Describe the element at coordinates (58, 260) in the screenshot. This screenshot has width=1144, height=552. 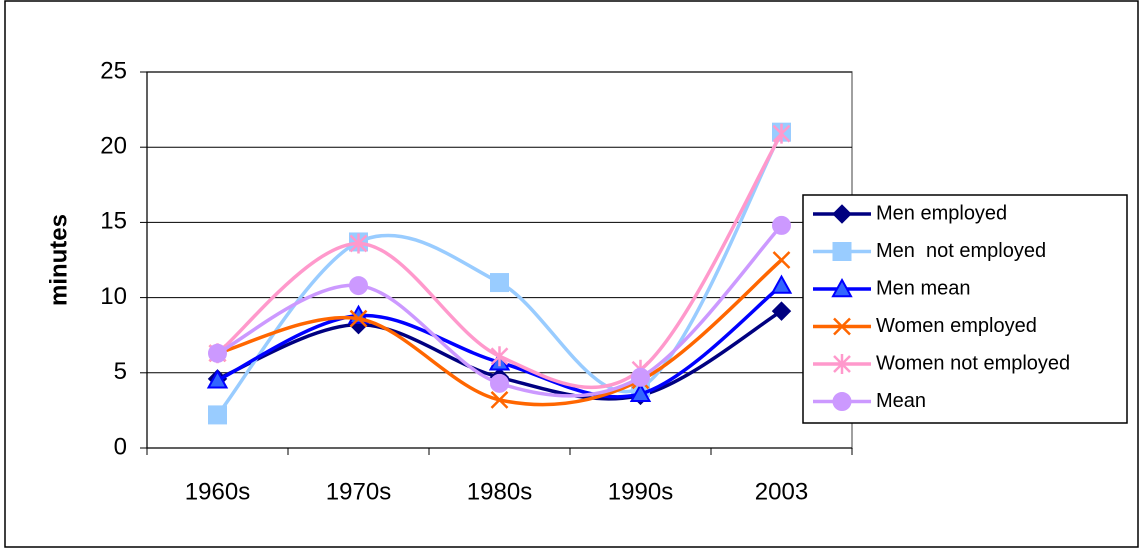
I see `y-axis-label: minutes` at that location.